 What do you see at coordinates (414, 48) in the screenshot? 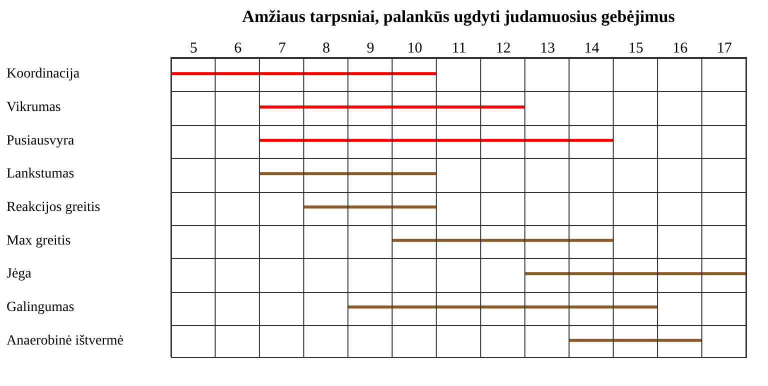
I see `x-tick-label: 10` at bounding box center [414, 48].